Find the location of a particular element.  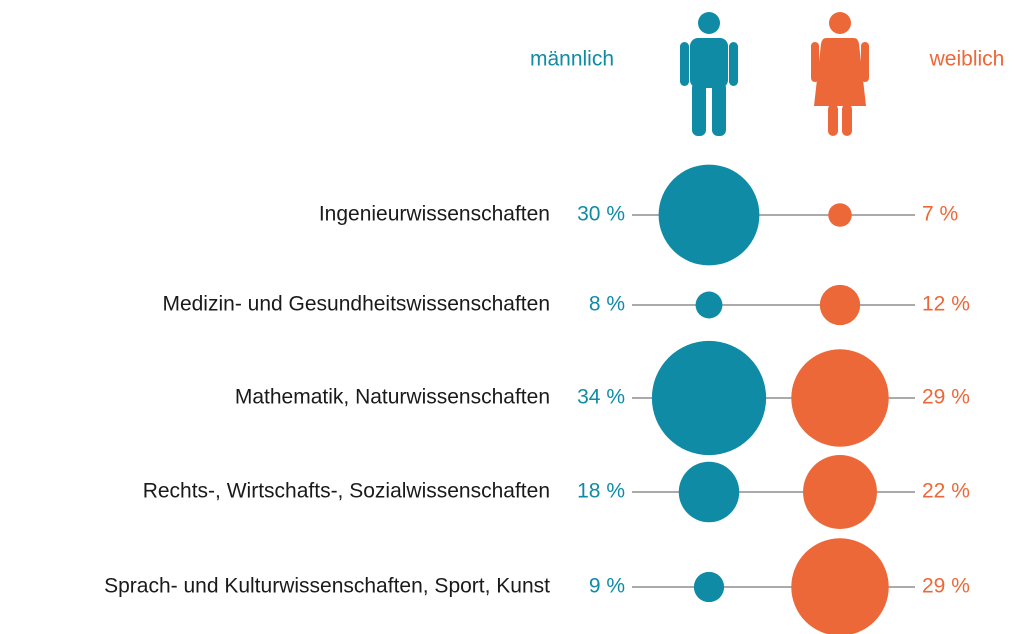

value-label: 7 % is located at coordinates (940, 214).